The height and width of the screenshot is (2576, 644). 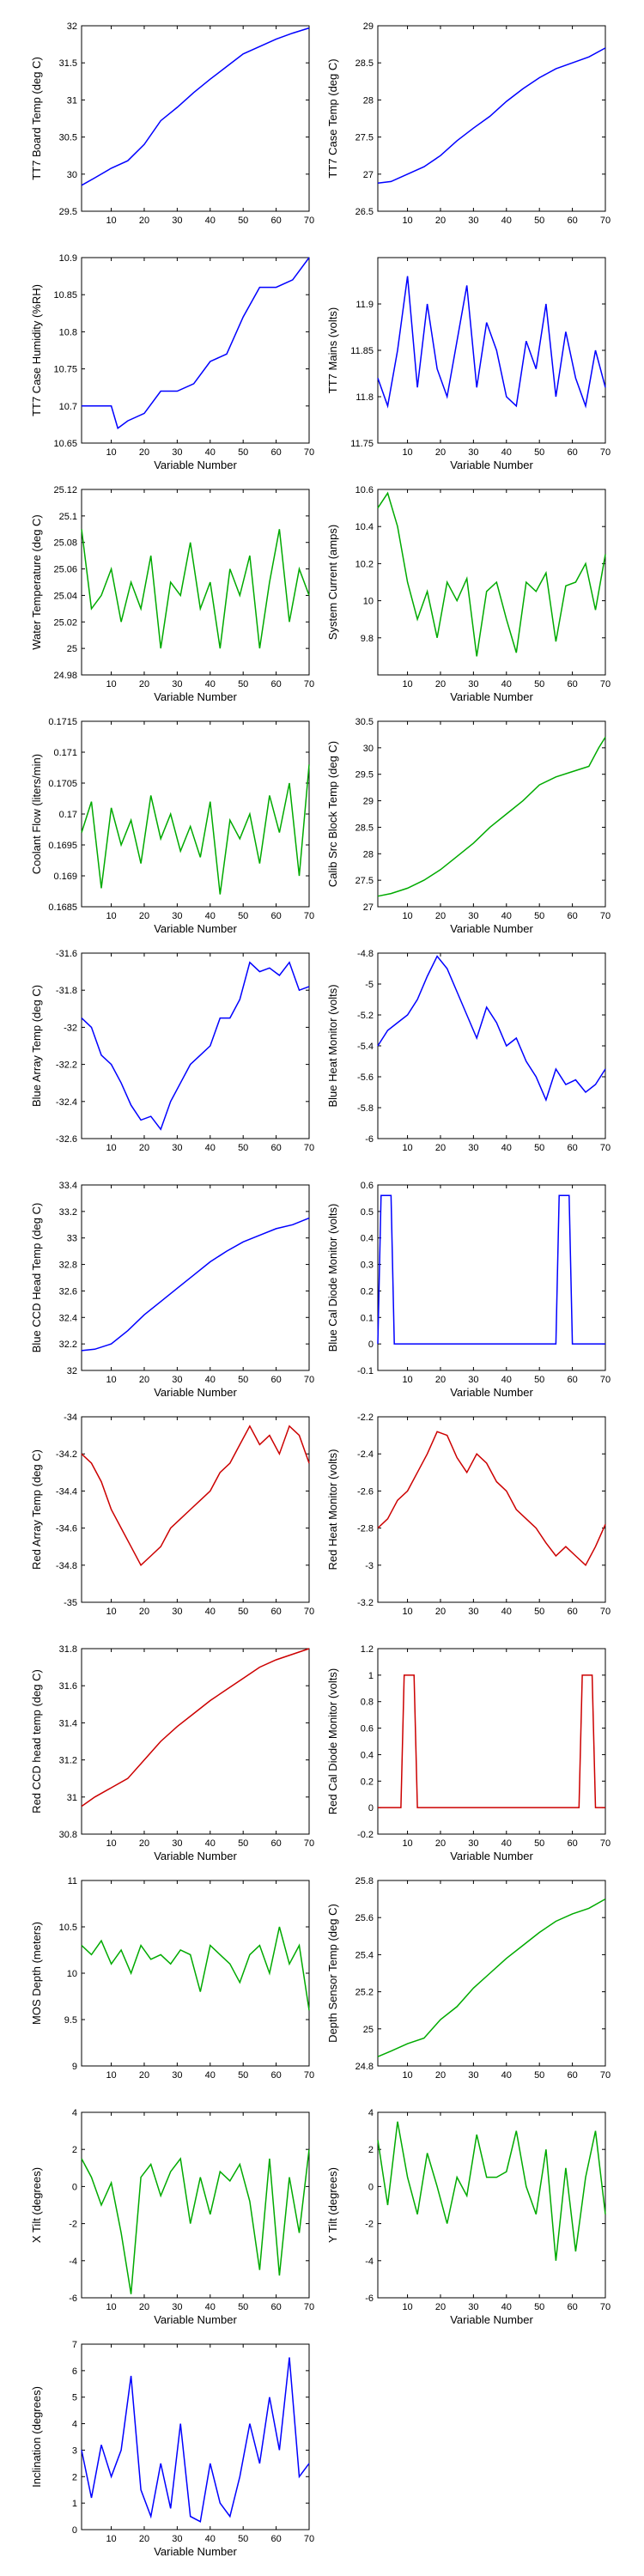 I want to click on y-tick-label: 25.4, so click(x=365, y=1955).